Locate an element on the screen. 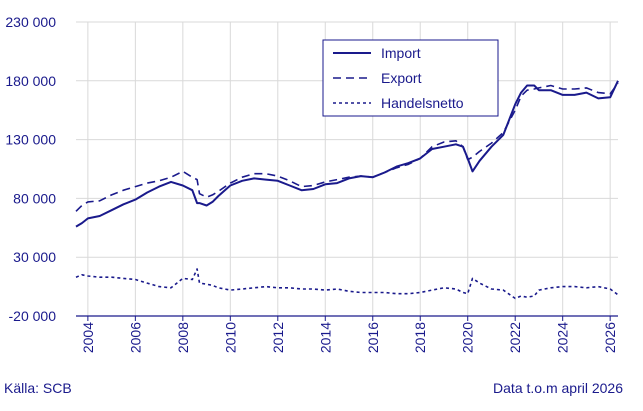 The height and width of the screenshot is (411, 643). data-through-note: Data t.o.m april 2026 is located at coordinates (558, 388).